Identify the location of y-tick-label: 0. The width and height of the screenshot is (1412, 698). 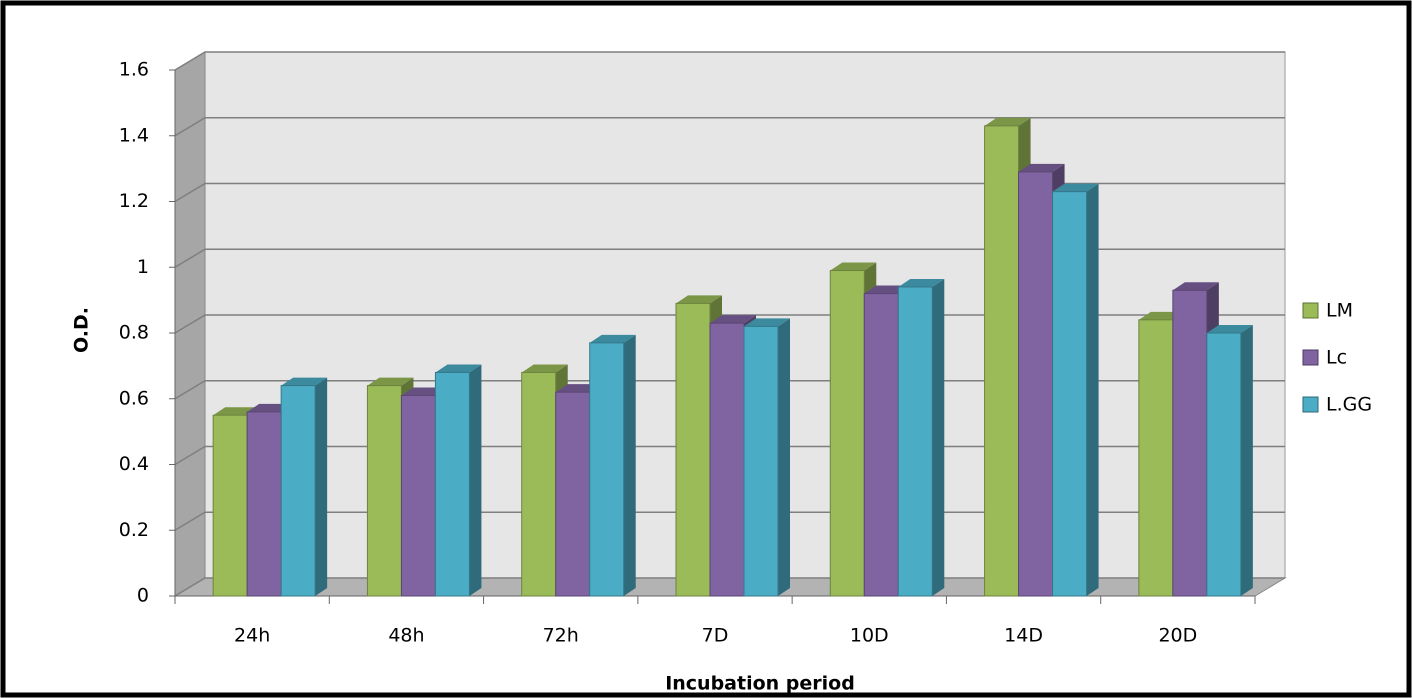
(143, 596).